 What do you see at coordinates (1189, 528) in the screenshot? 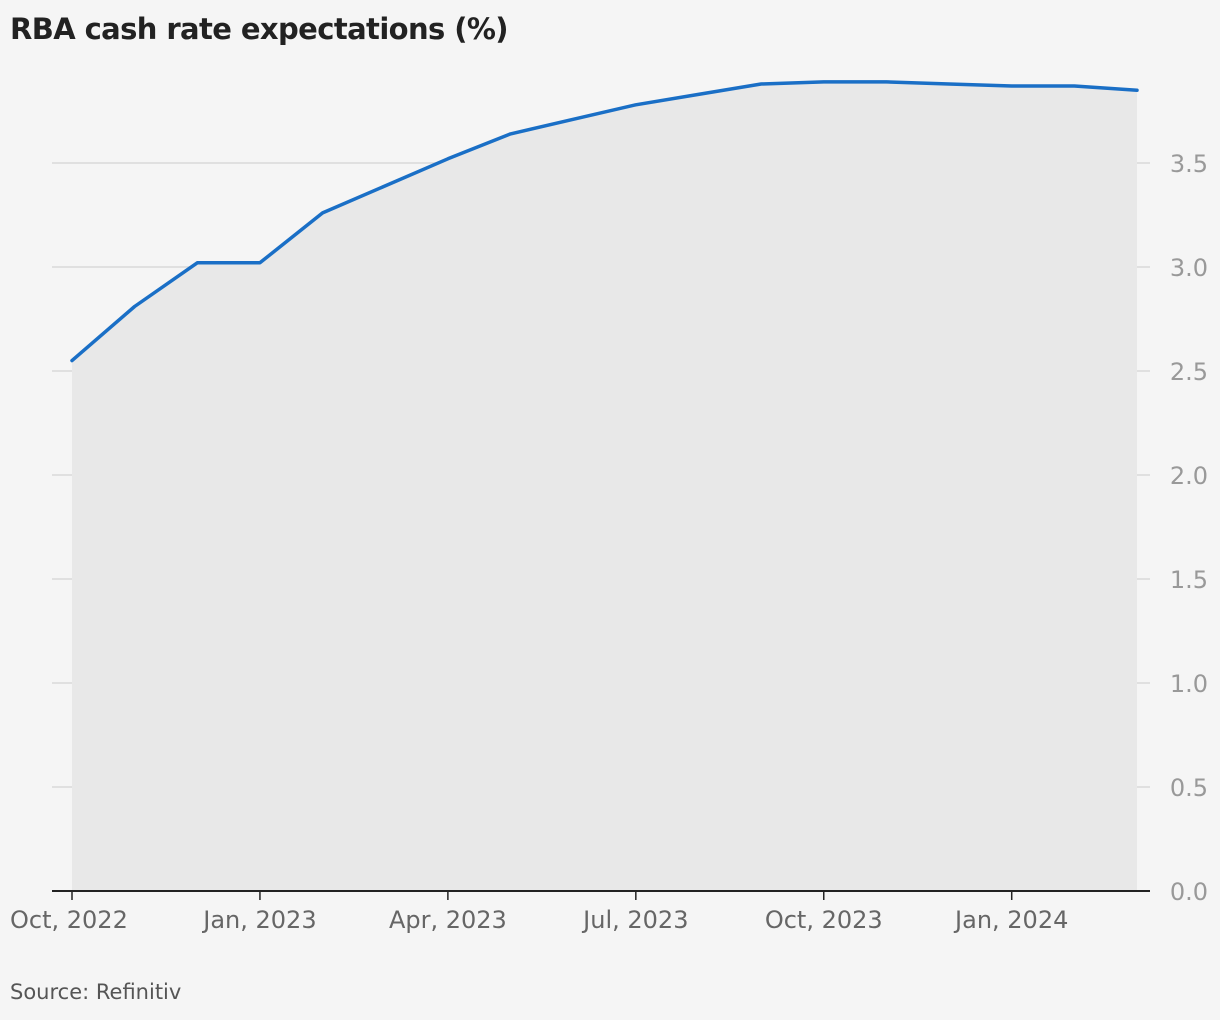
I see `y-axis-ticks: 0.0 0.5 1.0 1.5 2.0 2.5 3.0 3.5` at bounding box center [1189, 528].